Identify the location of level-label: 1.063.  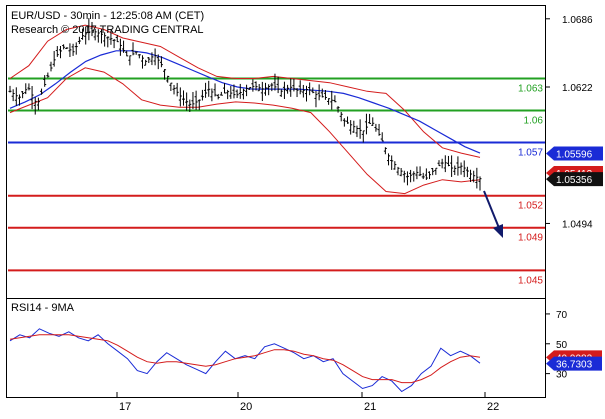
(530, 88).